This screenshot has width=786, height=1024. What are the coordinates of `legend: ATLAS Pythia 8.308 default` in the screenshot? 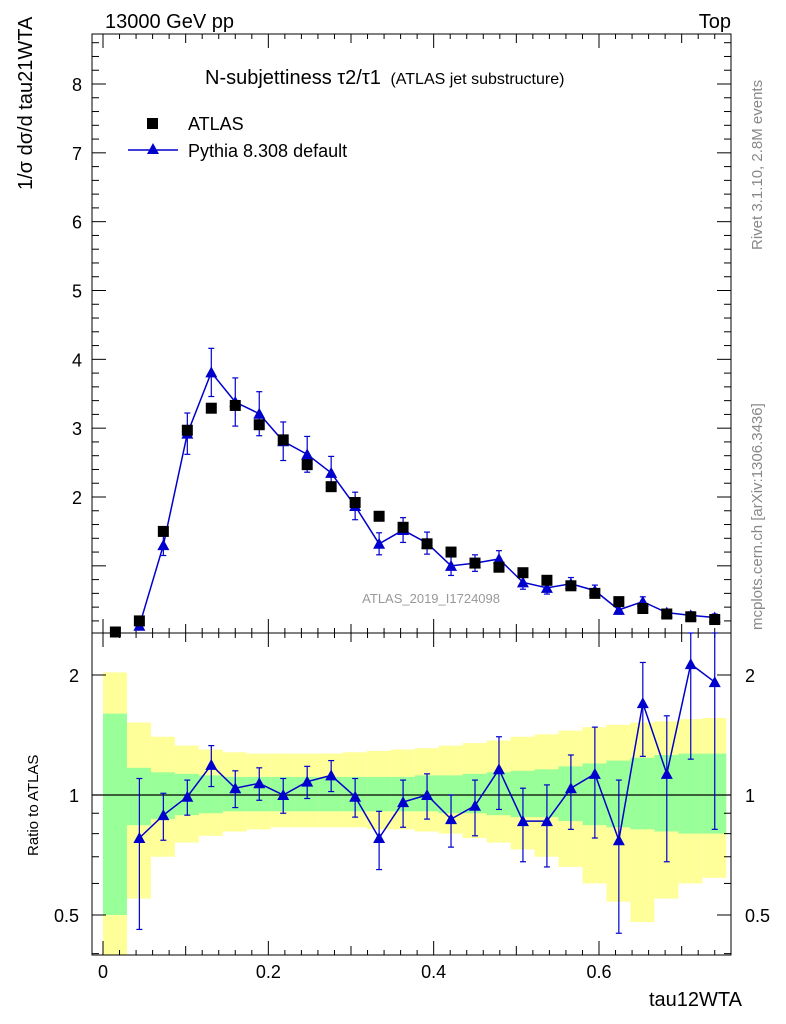 It's located at (237, 137).